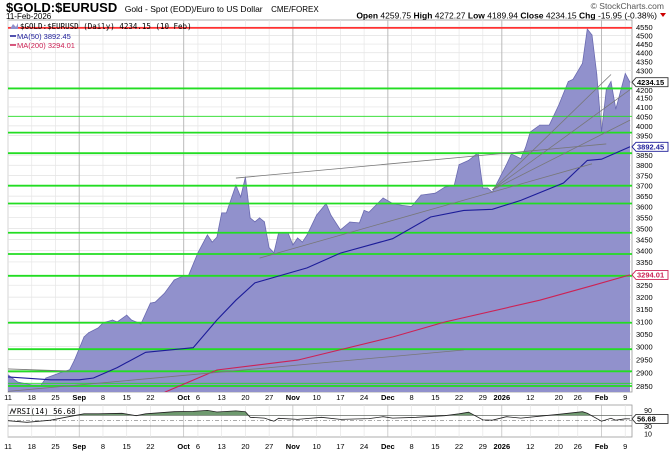 Image resolution: width=670 pixels, height=456 pixels. Describe the element at coordinates (627, 16) in the screenshot. I see `chg-value: -15.95 (-0.38%)` at that location.